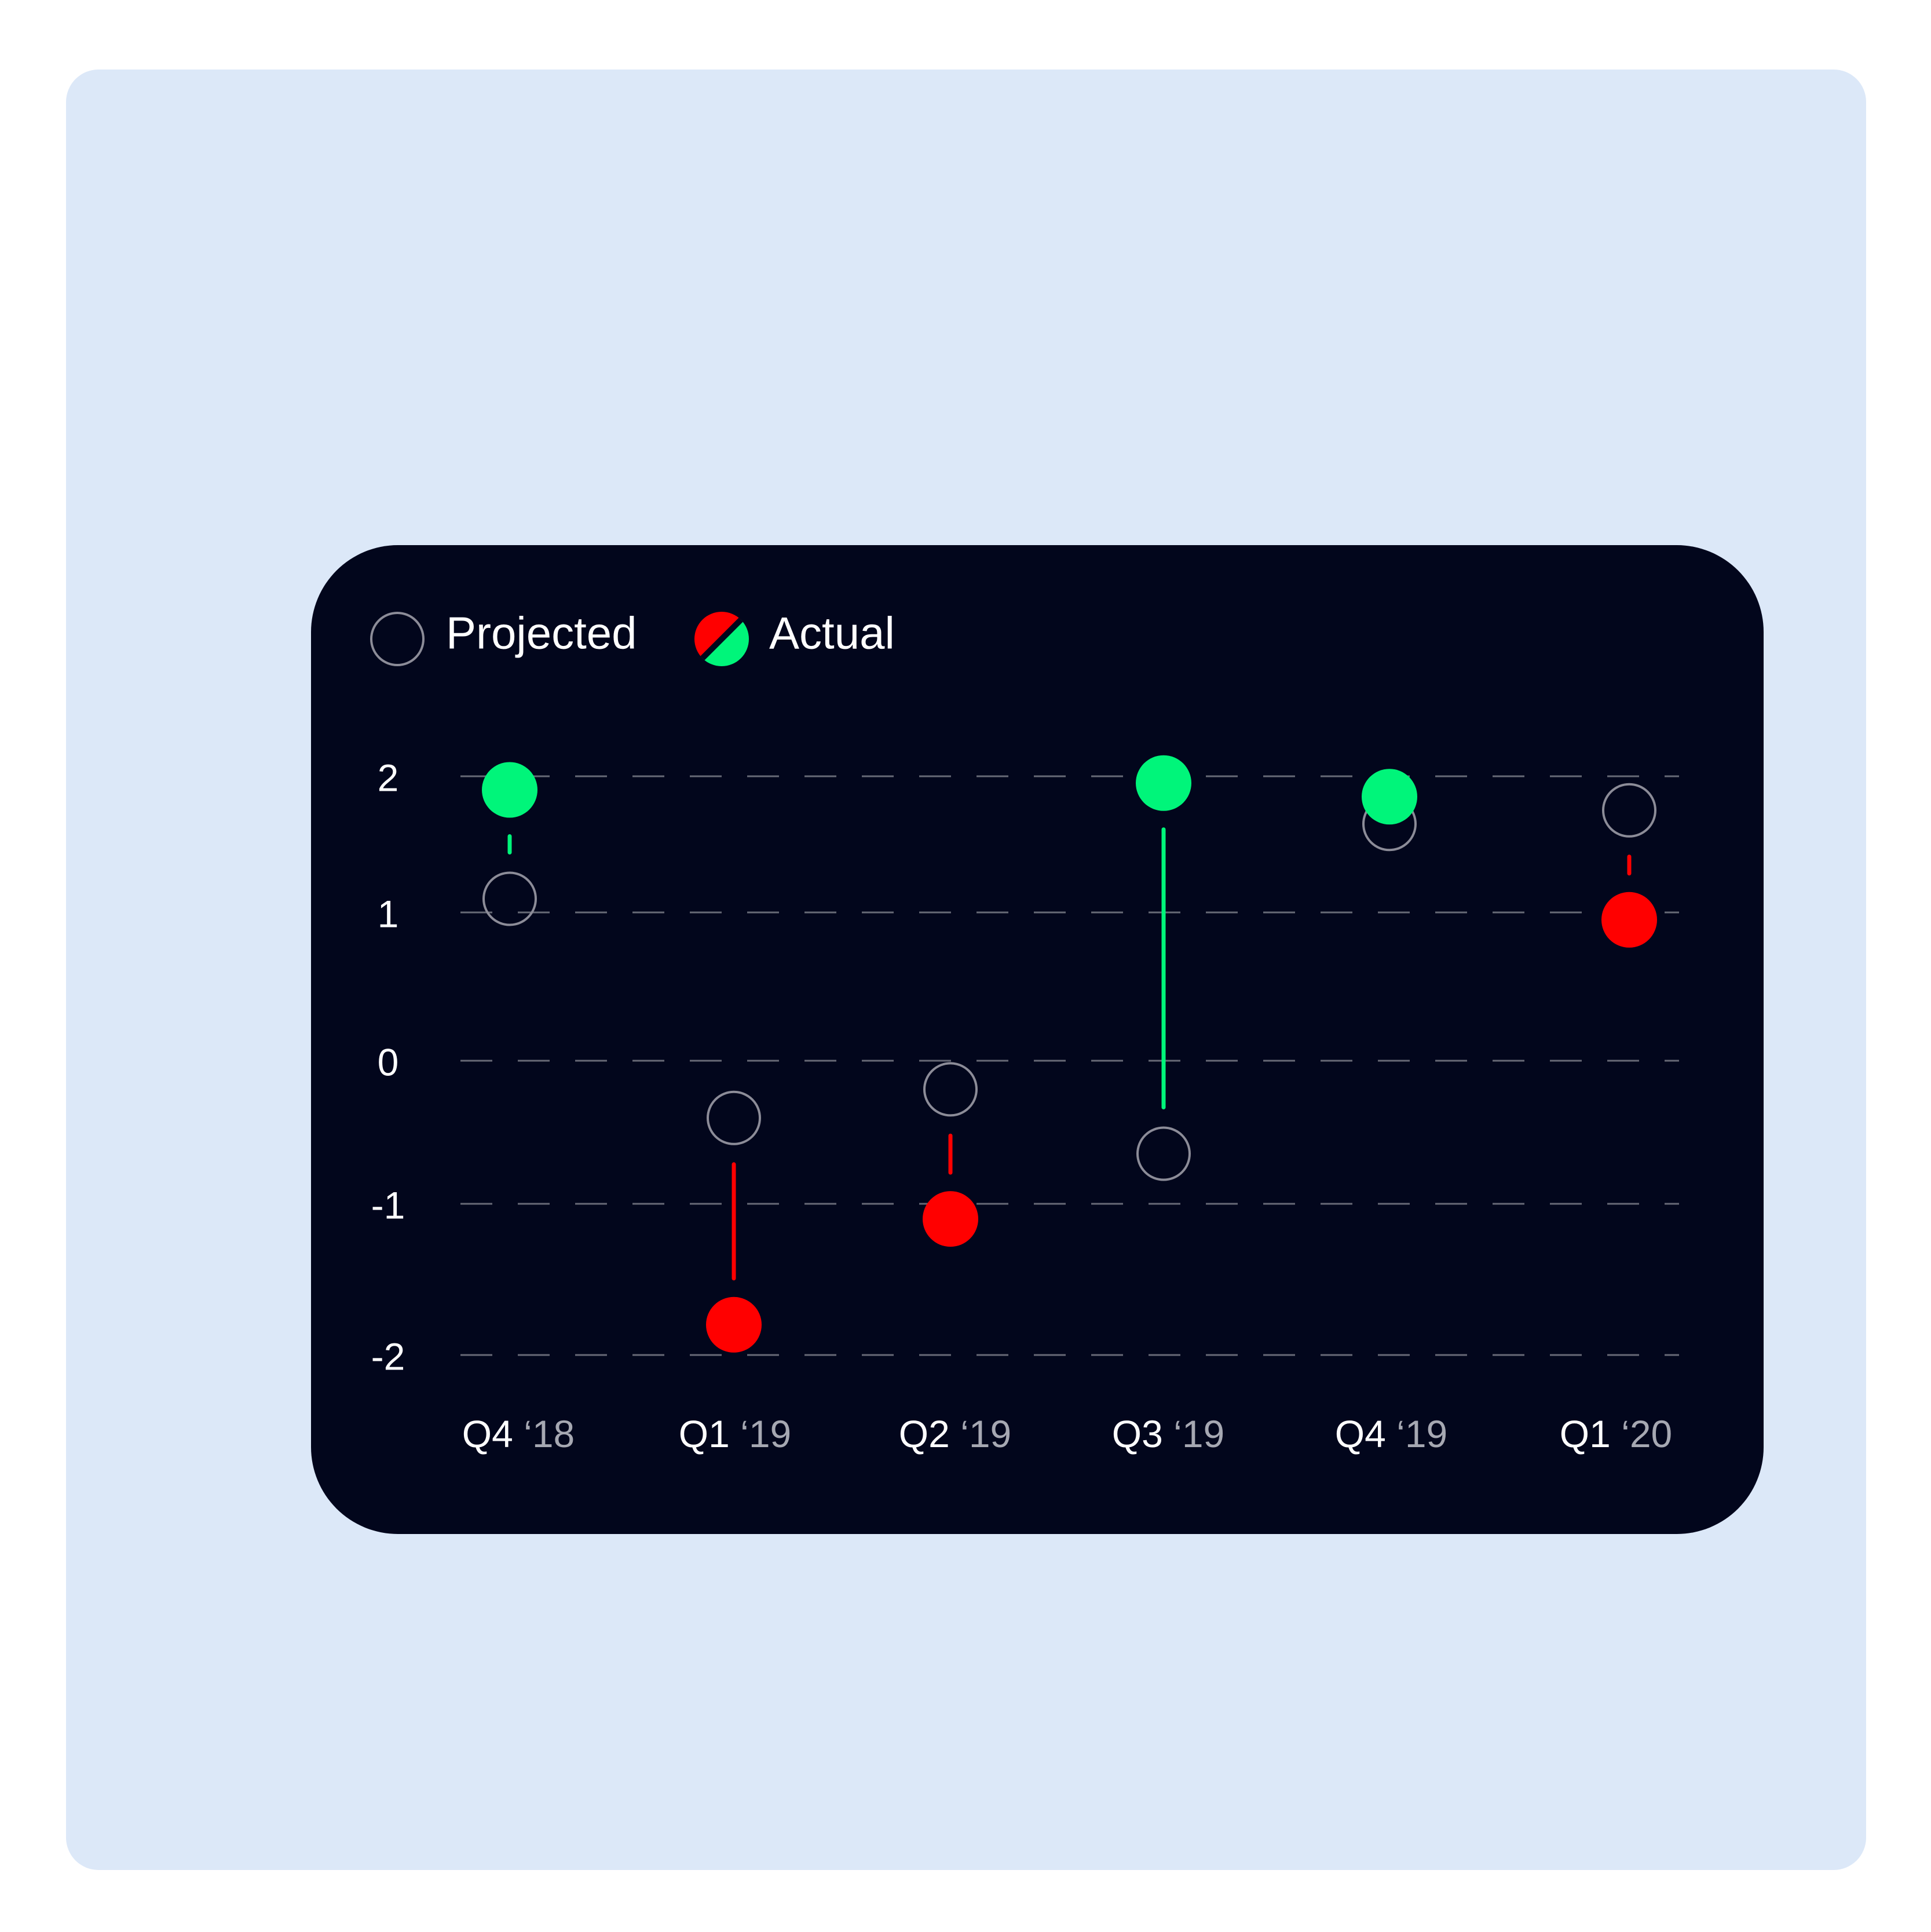 Image resolution: width=1931 pixels, height=1932 pixels. Describe the element at coordinates (542, 634) in the screenshot. I see `projected-legend-label: Projected` at that location.